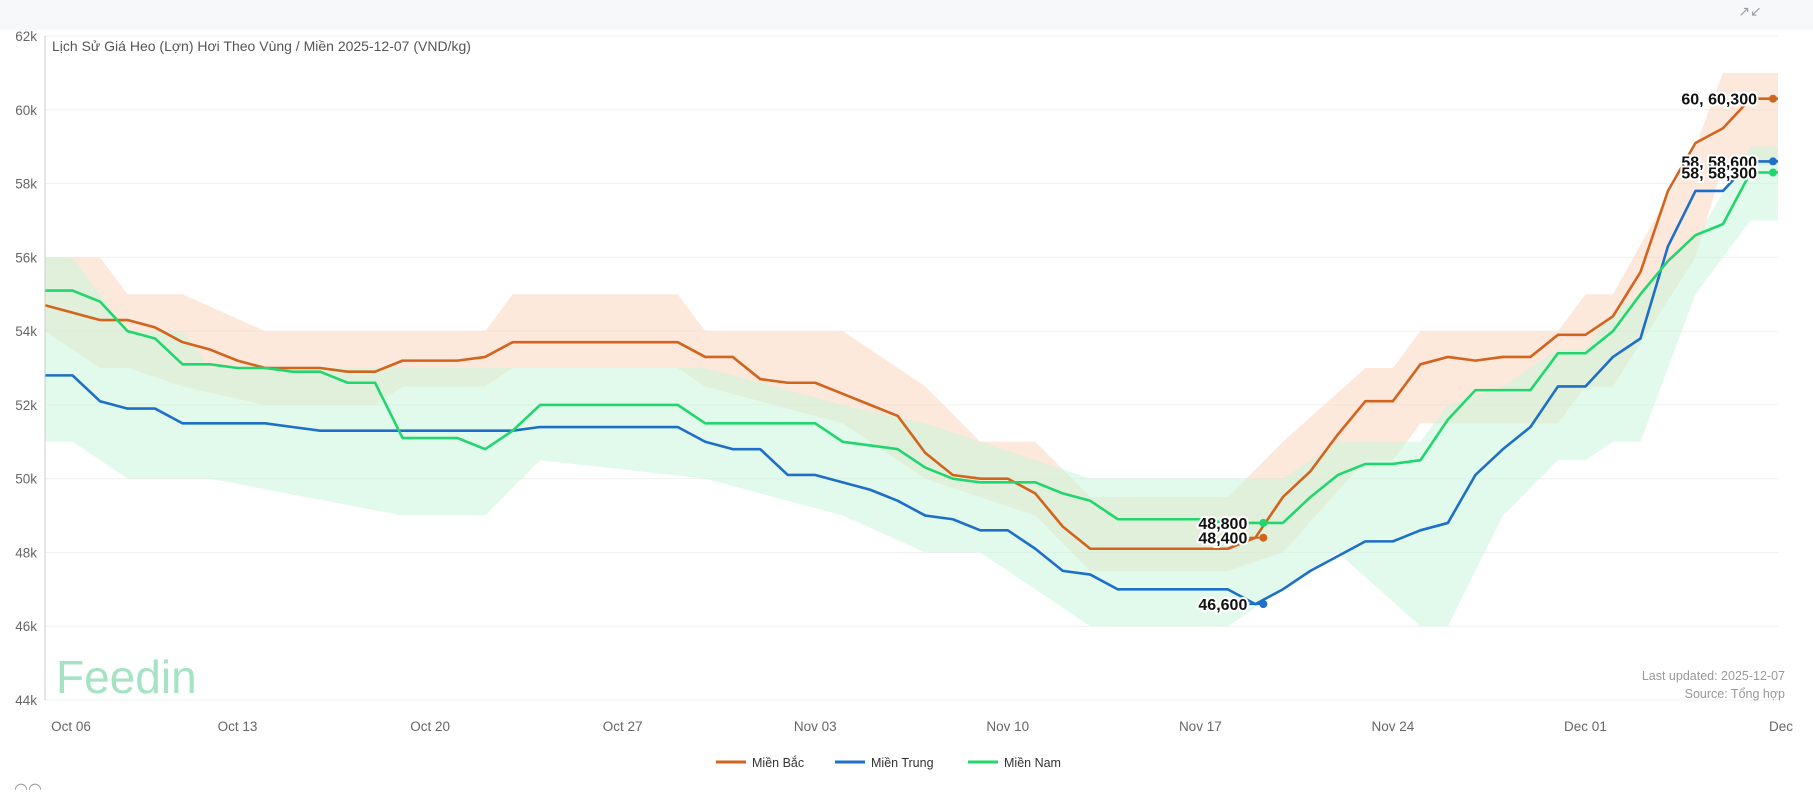 The image size is (1813, 798). What do you see at coordinates (26, 479) in the screenshot?
I see `y-tick-label: 50k` at bounding box center [26, 479].